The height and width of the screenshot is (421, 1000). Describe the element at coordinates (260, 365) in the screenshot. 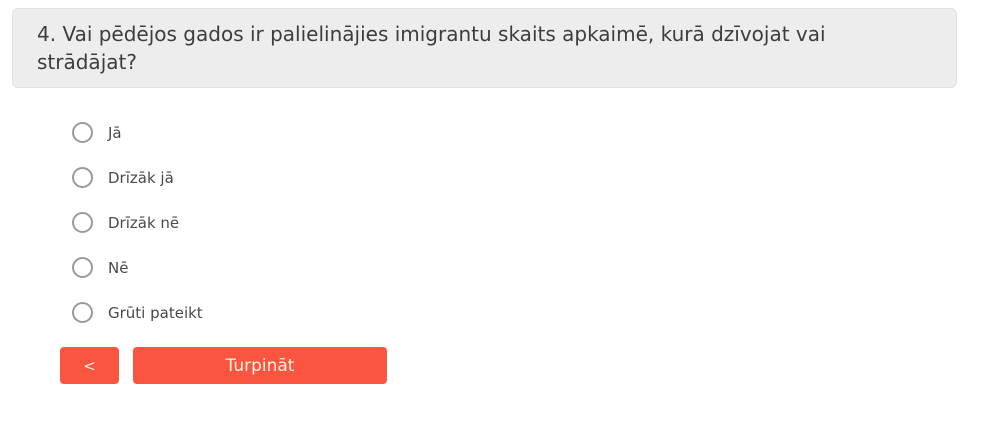

I see `continue-button: Turpināt` at that location.